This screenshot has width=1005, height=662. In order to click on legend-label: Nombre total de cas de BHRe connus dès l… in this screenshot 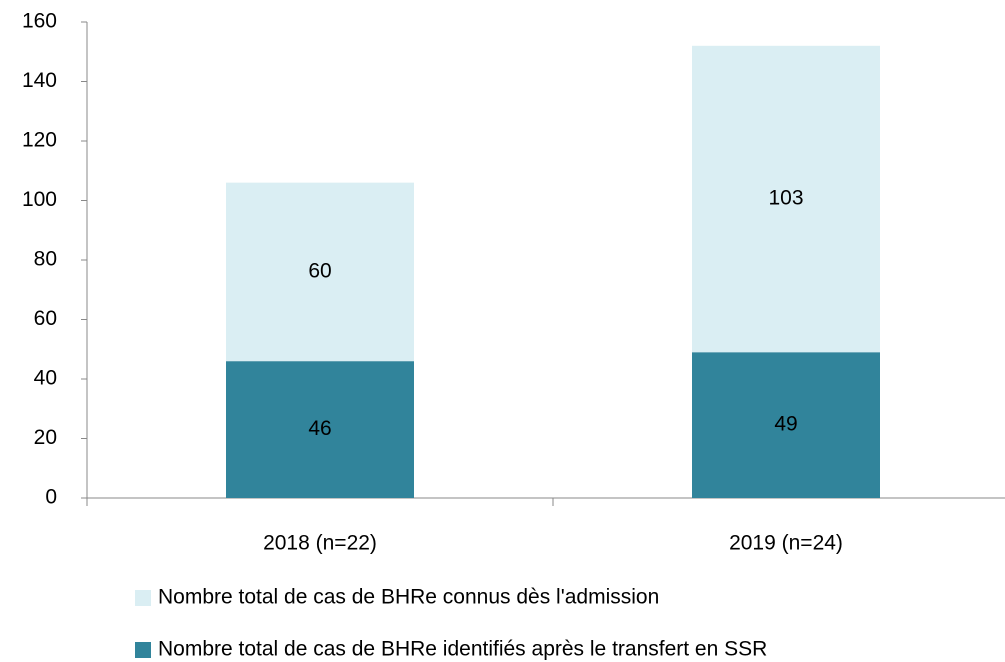, I will do `click(408, 597)`.